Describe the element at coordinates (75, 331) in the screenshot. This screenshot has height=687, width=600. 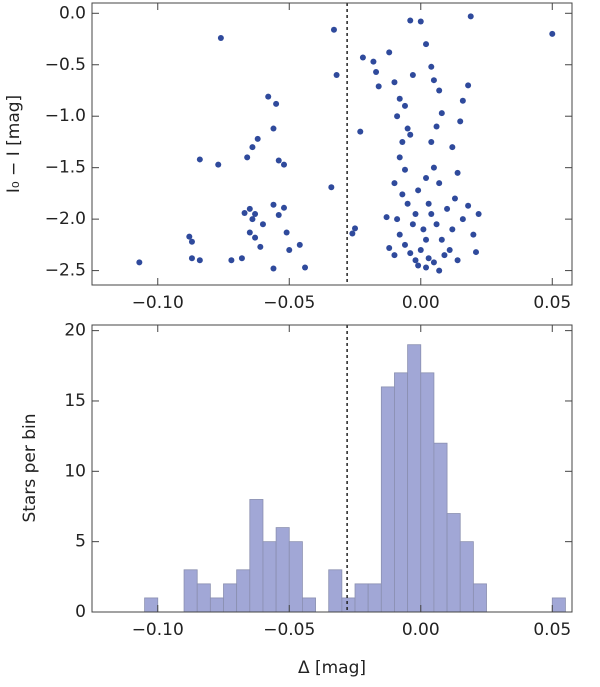
I see `y-tick-label: 20` at that location.